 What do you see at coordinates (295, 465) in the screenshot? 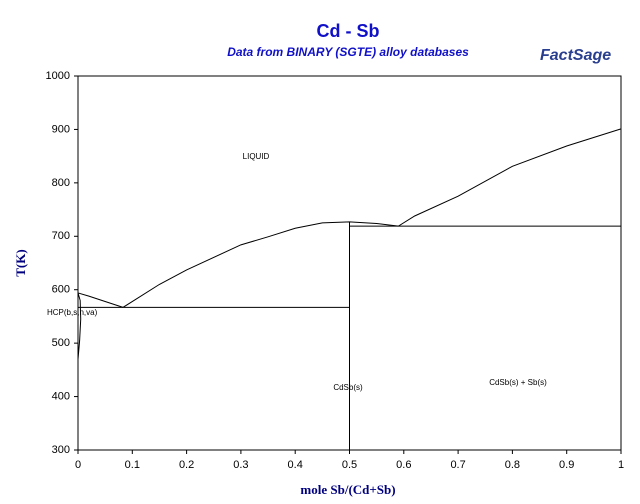
I see `x-tick-label: 0.4` at bounding box center [295, 465].